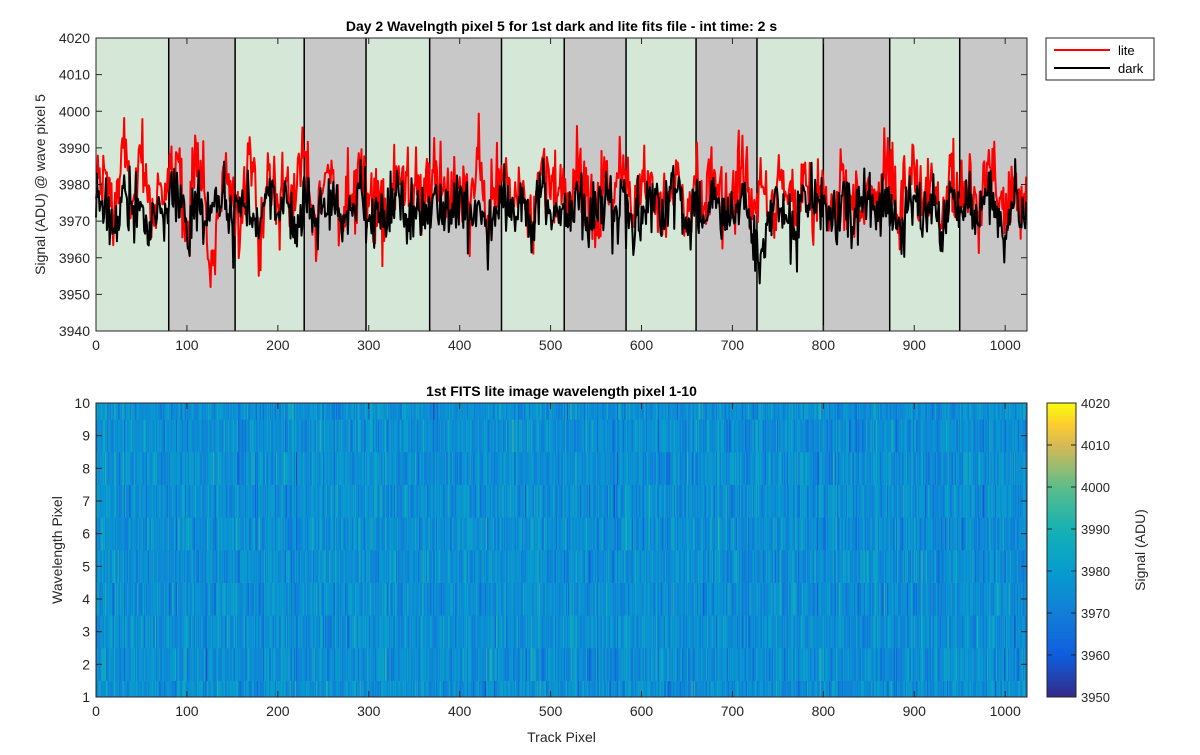  What do you see at coordinates (74, 38) in the screenshot?
I see `y-tick-label: 4020` at bounding box center [74, 38].